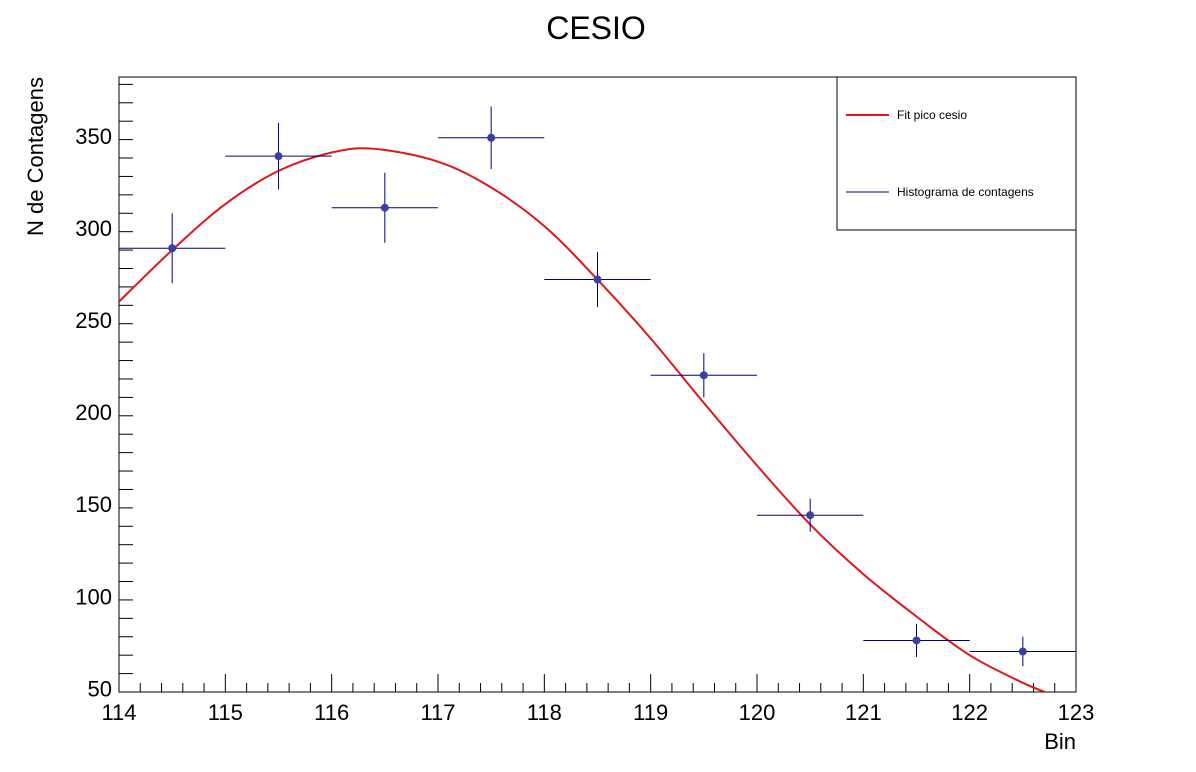  I want to click on legend-box, so click(956, 153).